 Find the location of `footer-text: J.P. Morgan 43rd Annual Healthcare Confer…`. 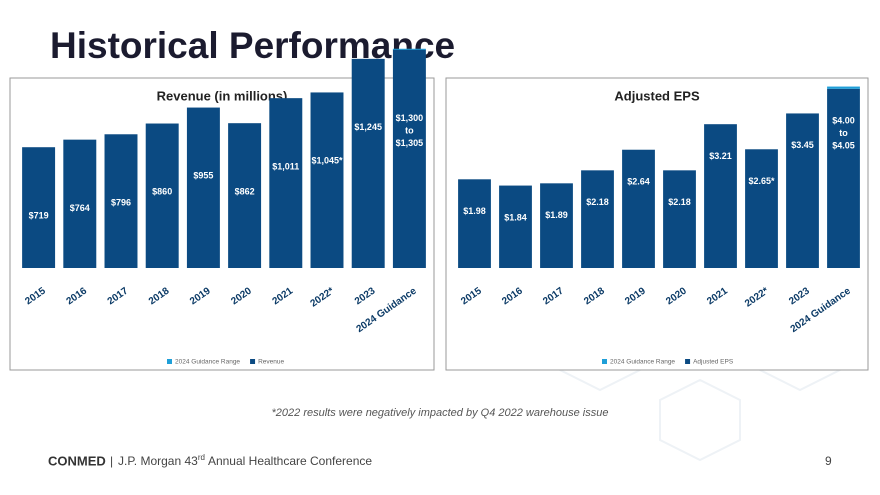

footer-text: J.P. Morgan 43rd Annual Healthcare Confer… is located at coordinates (245, 460).